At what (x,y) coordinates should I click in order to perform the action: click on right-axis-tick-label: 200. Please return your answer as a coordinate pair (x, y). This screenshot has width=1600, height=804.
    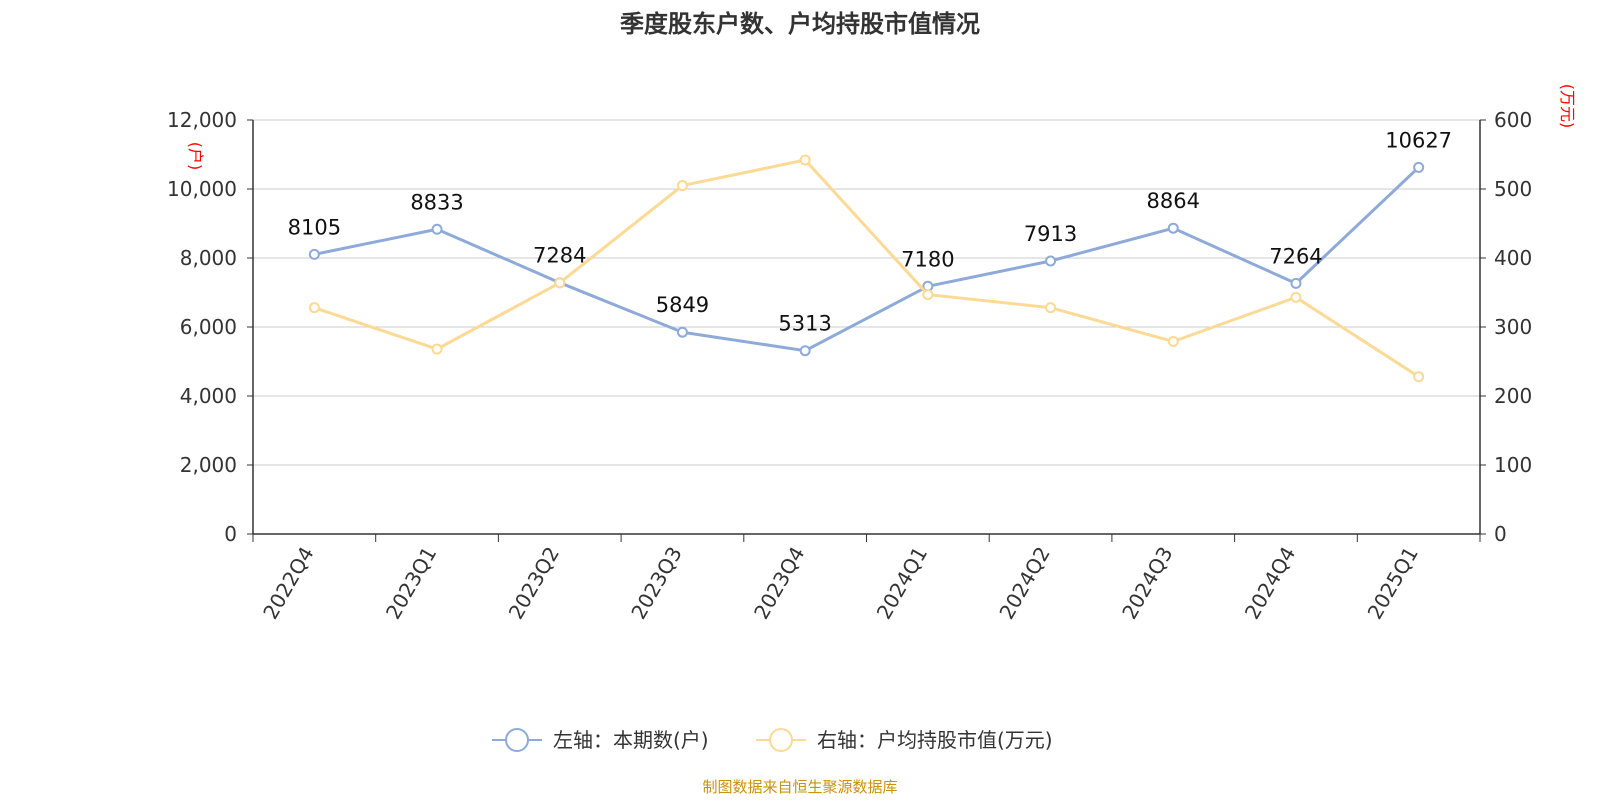
    Looking at the image, I should click on (1513, 396).